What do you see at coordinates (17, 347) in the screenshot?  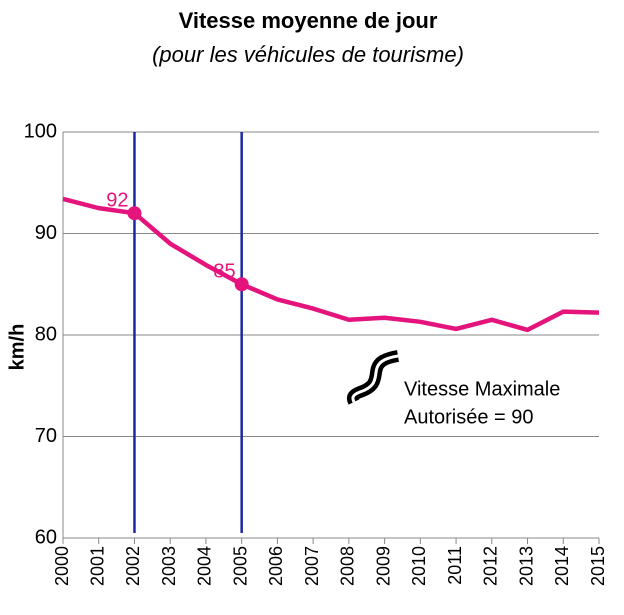 I see `y-axis-label: km/h` at bounding box center [17, 347].